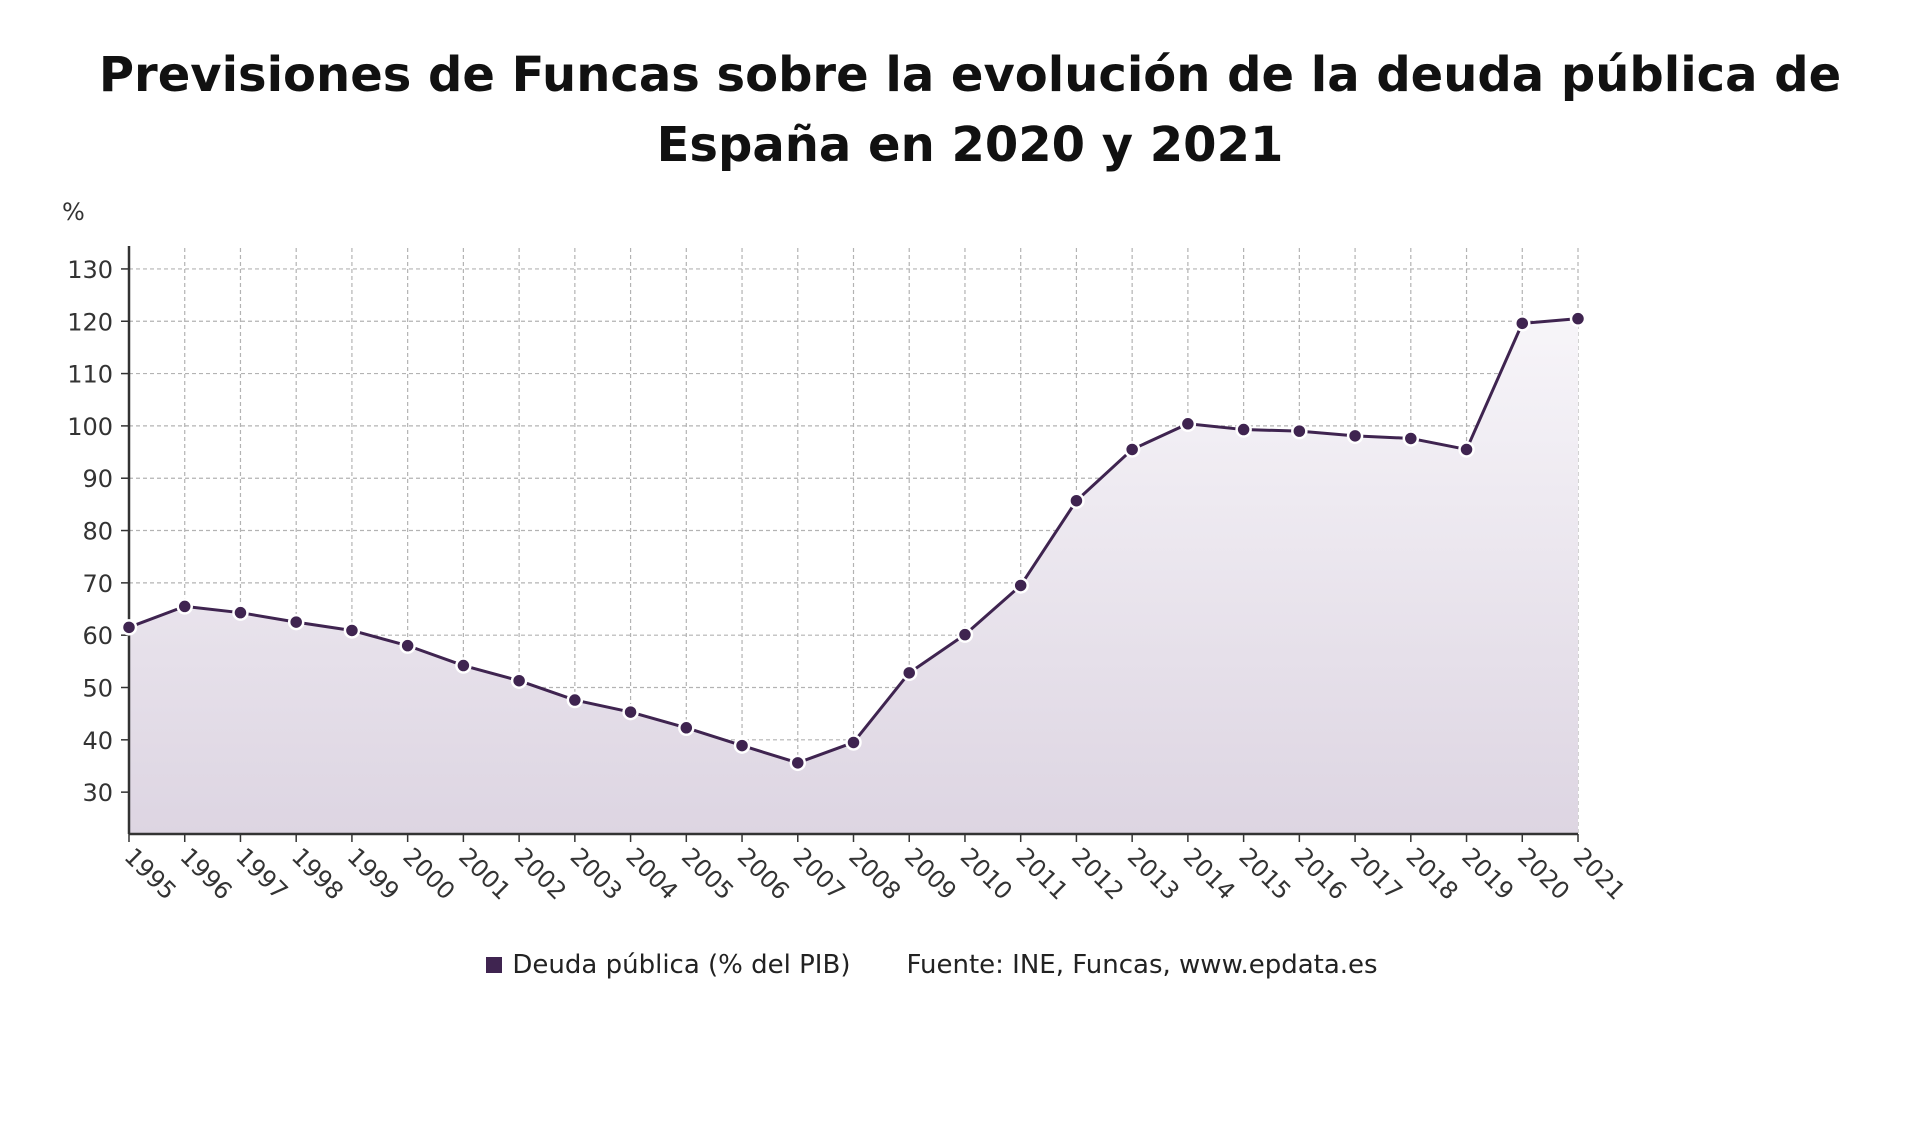 The height and width of the screenshot is (1127, 1920). What do you see at coordinates (97, 689) in the screenshot?
I see `y-tick-label: 50` at bounding box center [97, 689].